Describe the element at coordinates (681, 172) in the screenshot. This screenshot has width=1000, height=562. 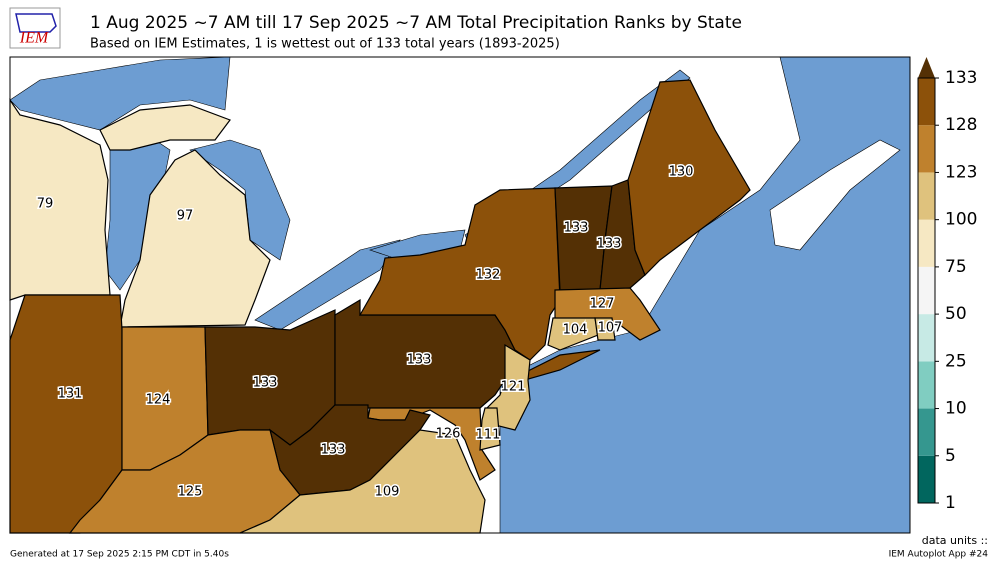
I see `region-label: 130` at that location.